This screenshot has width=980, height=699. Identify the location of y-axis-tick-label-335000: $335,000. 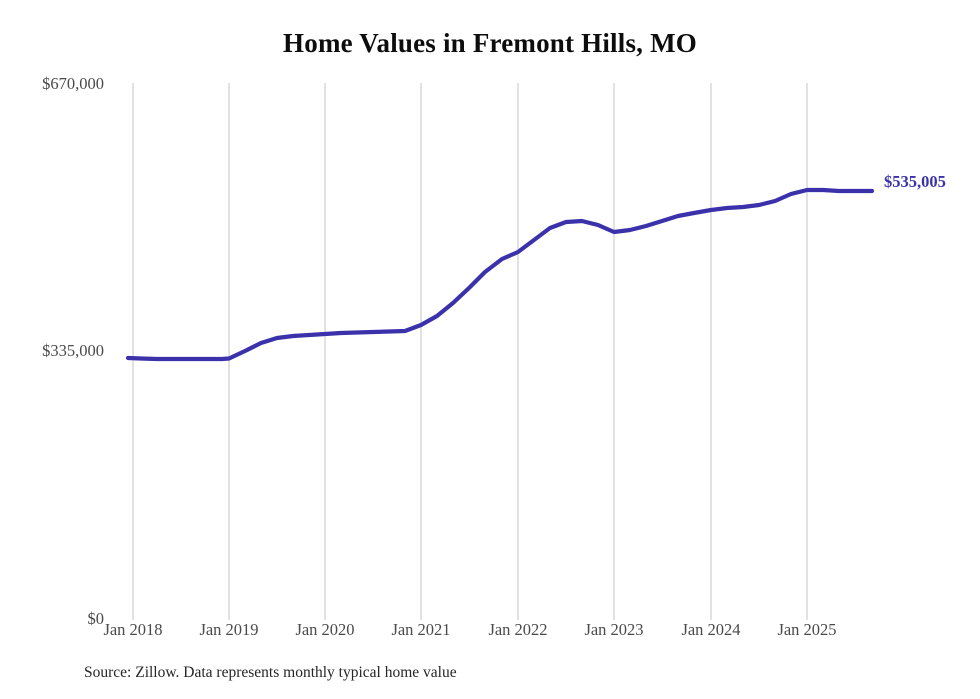
(73, 350).